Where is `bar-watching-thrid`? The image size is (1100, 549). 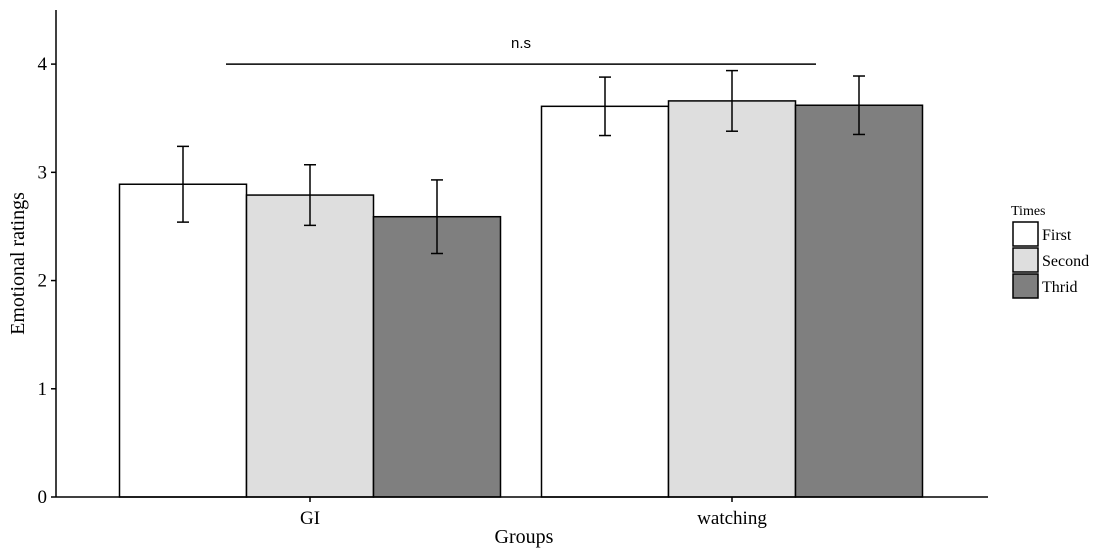 bar-watching-thrid is located at coordinates (859, 301).